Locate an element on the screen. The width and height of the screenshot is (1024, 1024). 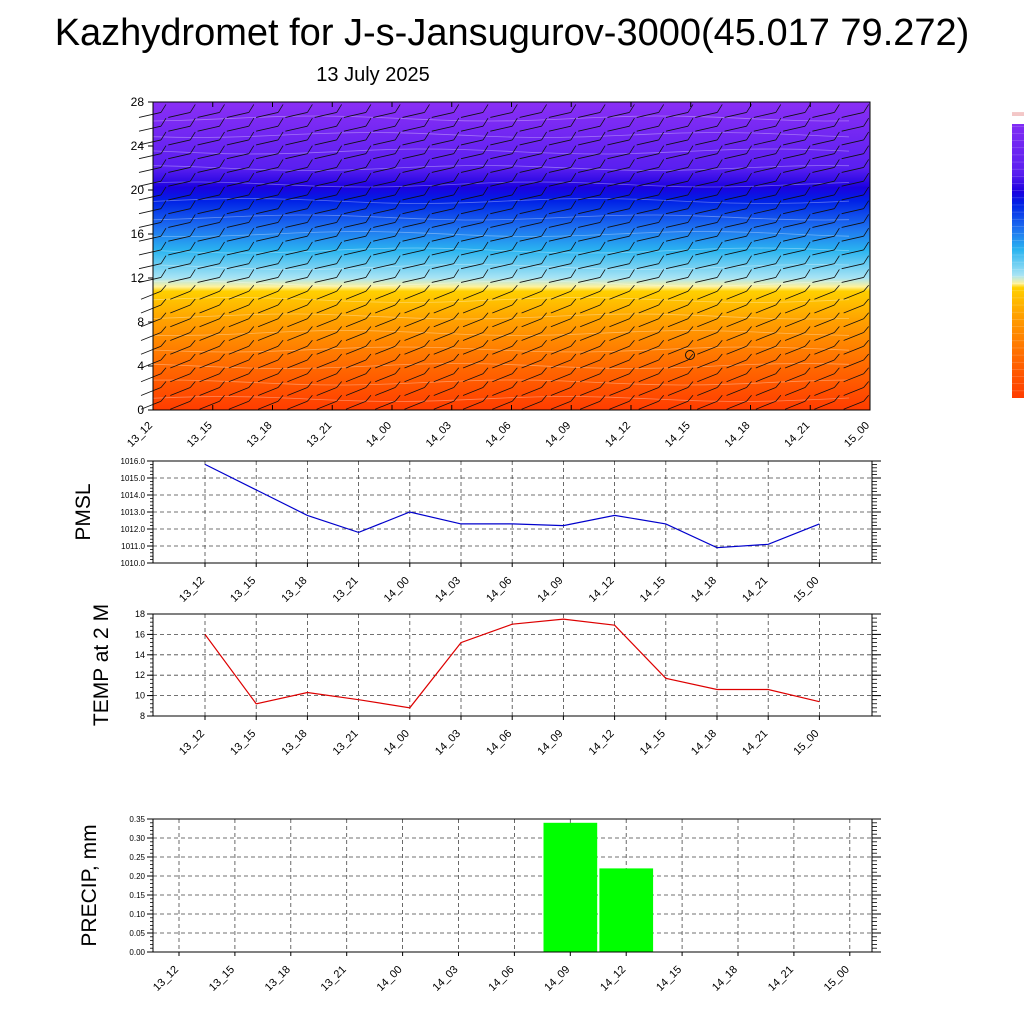
y-tick-label: 18 is located at coordinates (140, 614).